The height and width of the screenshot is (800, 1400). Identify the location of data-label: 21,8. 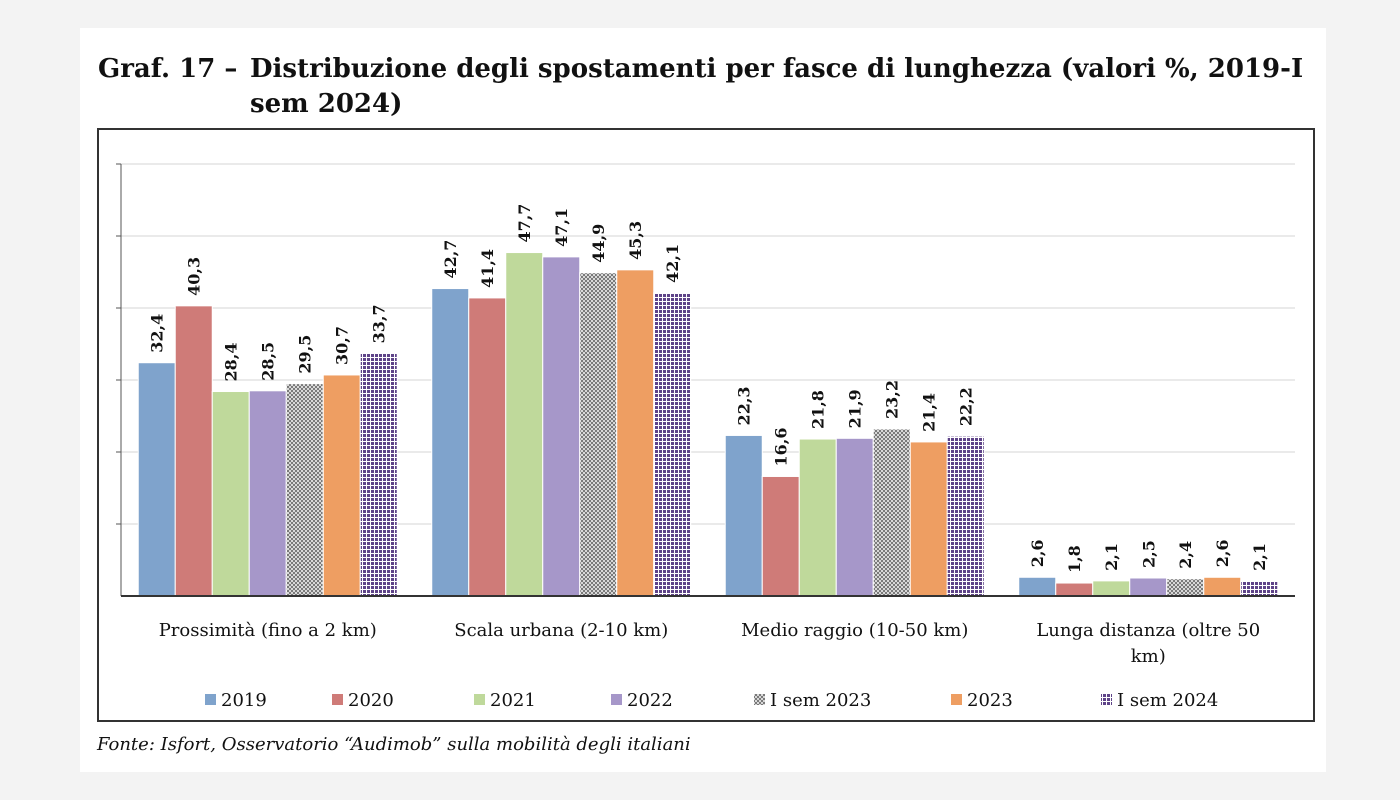
(818, 409).